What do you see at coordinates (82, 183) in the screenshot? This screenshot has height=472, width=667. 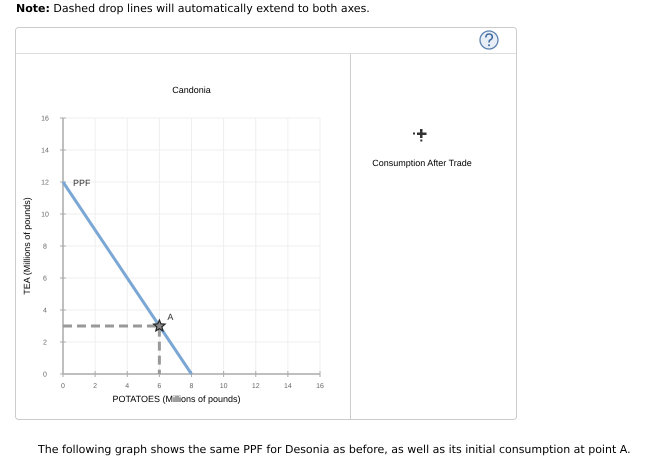 I see `series-label: PPF` at bounding box center [82, 183].